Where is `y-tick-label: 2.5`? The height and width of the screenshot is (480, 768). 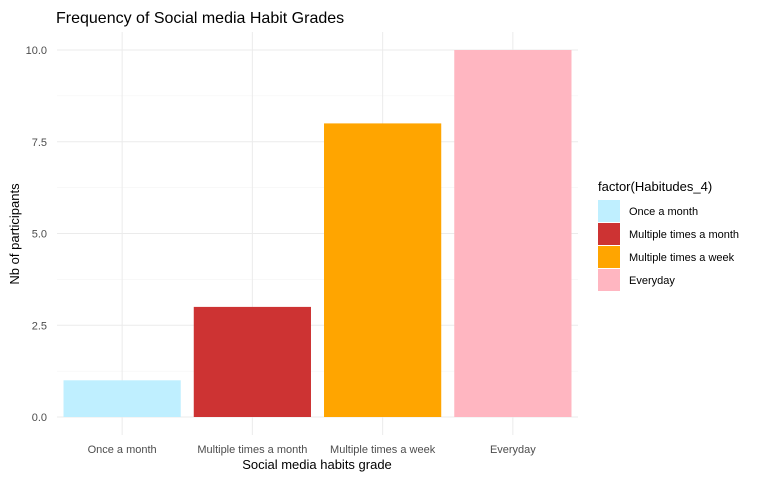 y-tick-label: 2.5 is located at coordinates (39, 326).